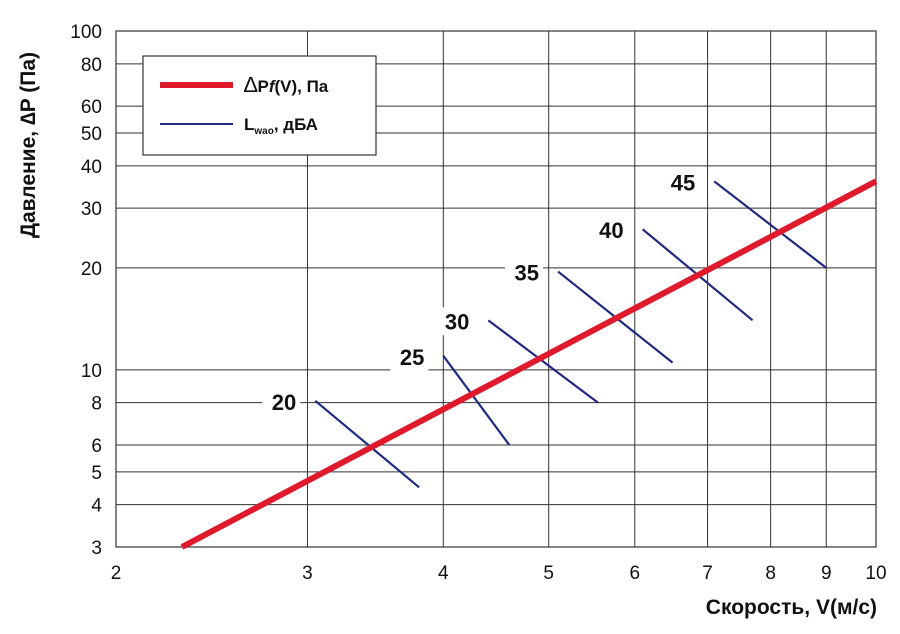 The height and width of the screenshot is (634, 900). What do you see at coordinates (91, 167) in the screenshot?
I see `y-tick-label: 40` at bounding box center [91, 167].